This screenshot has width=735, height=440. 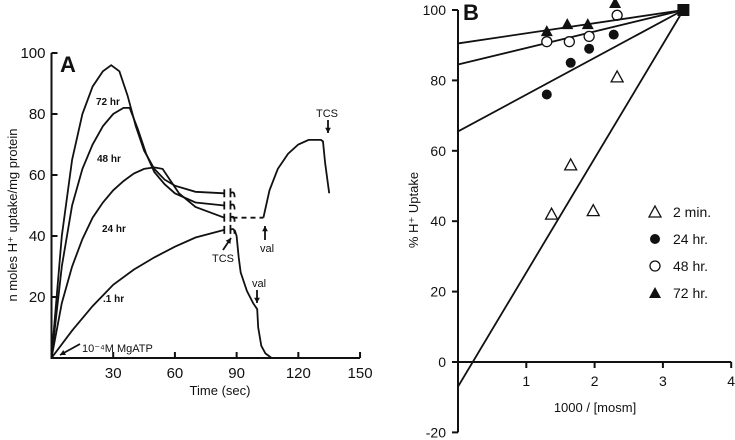 I want to click on panel-b-ylabel: % H⁺ Uptake, so click(x=413, y=210).